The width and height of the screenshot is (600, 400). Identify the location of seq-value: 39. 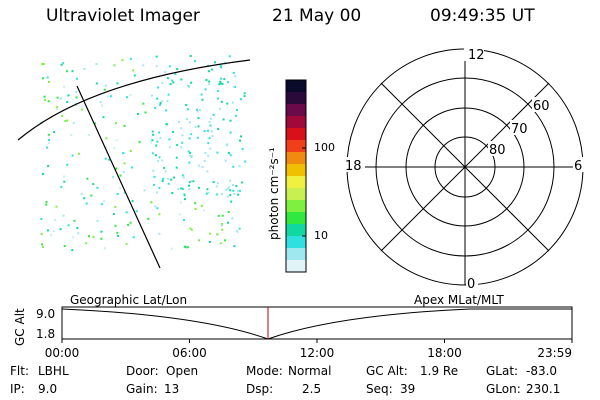
(408, 389).